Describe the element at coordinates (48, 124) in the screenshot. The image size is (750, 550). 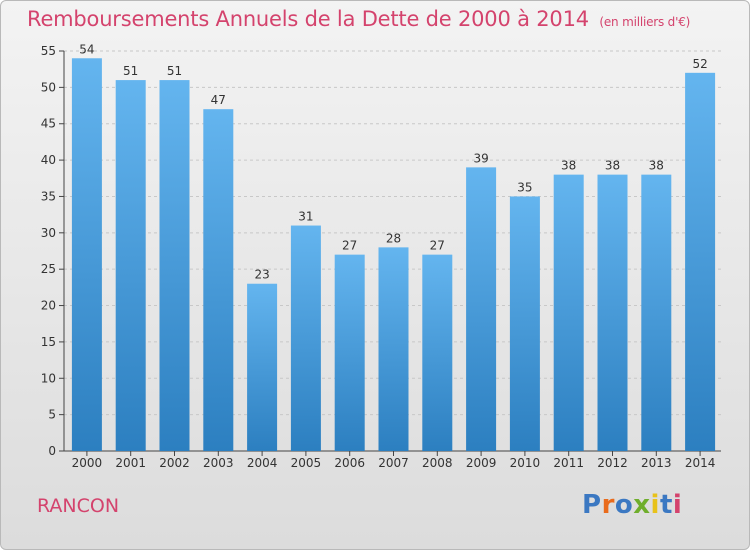
I see `y-tick-label: 45` at that location.